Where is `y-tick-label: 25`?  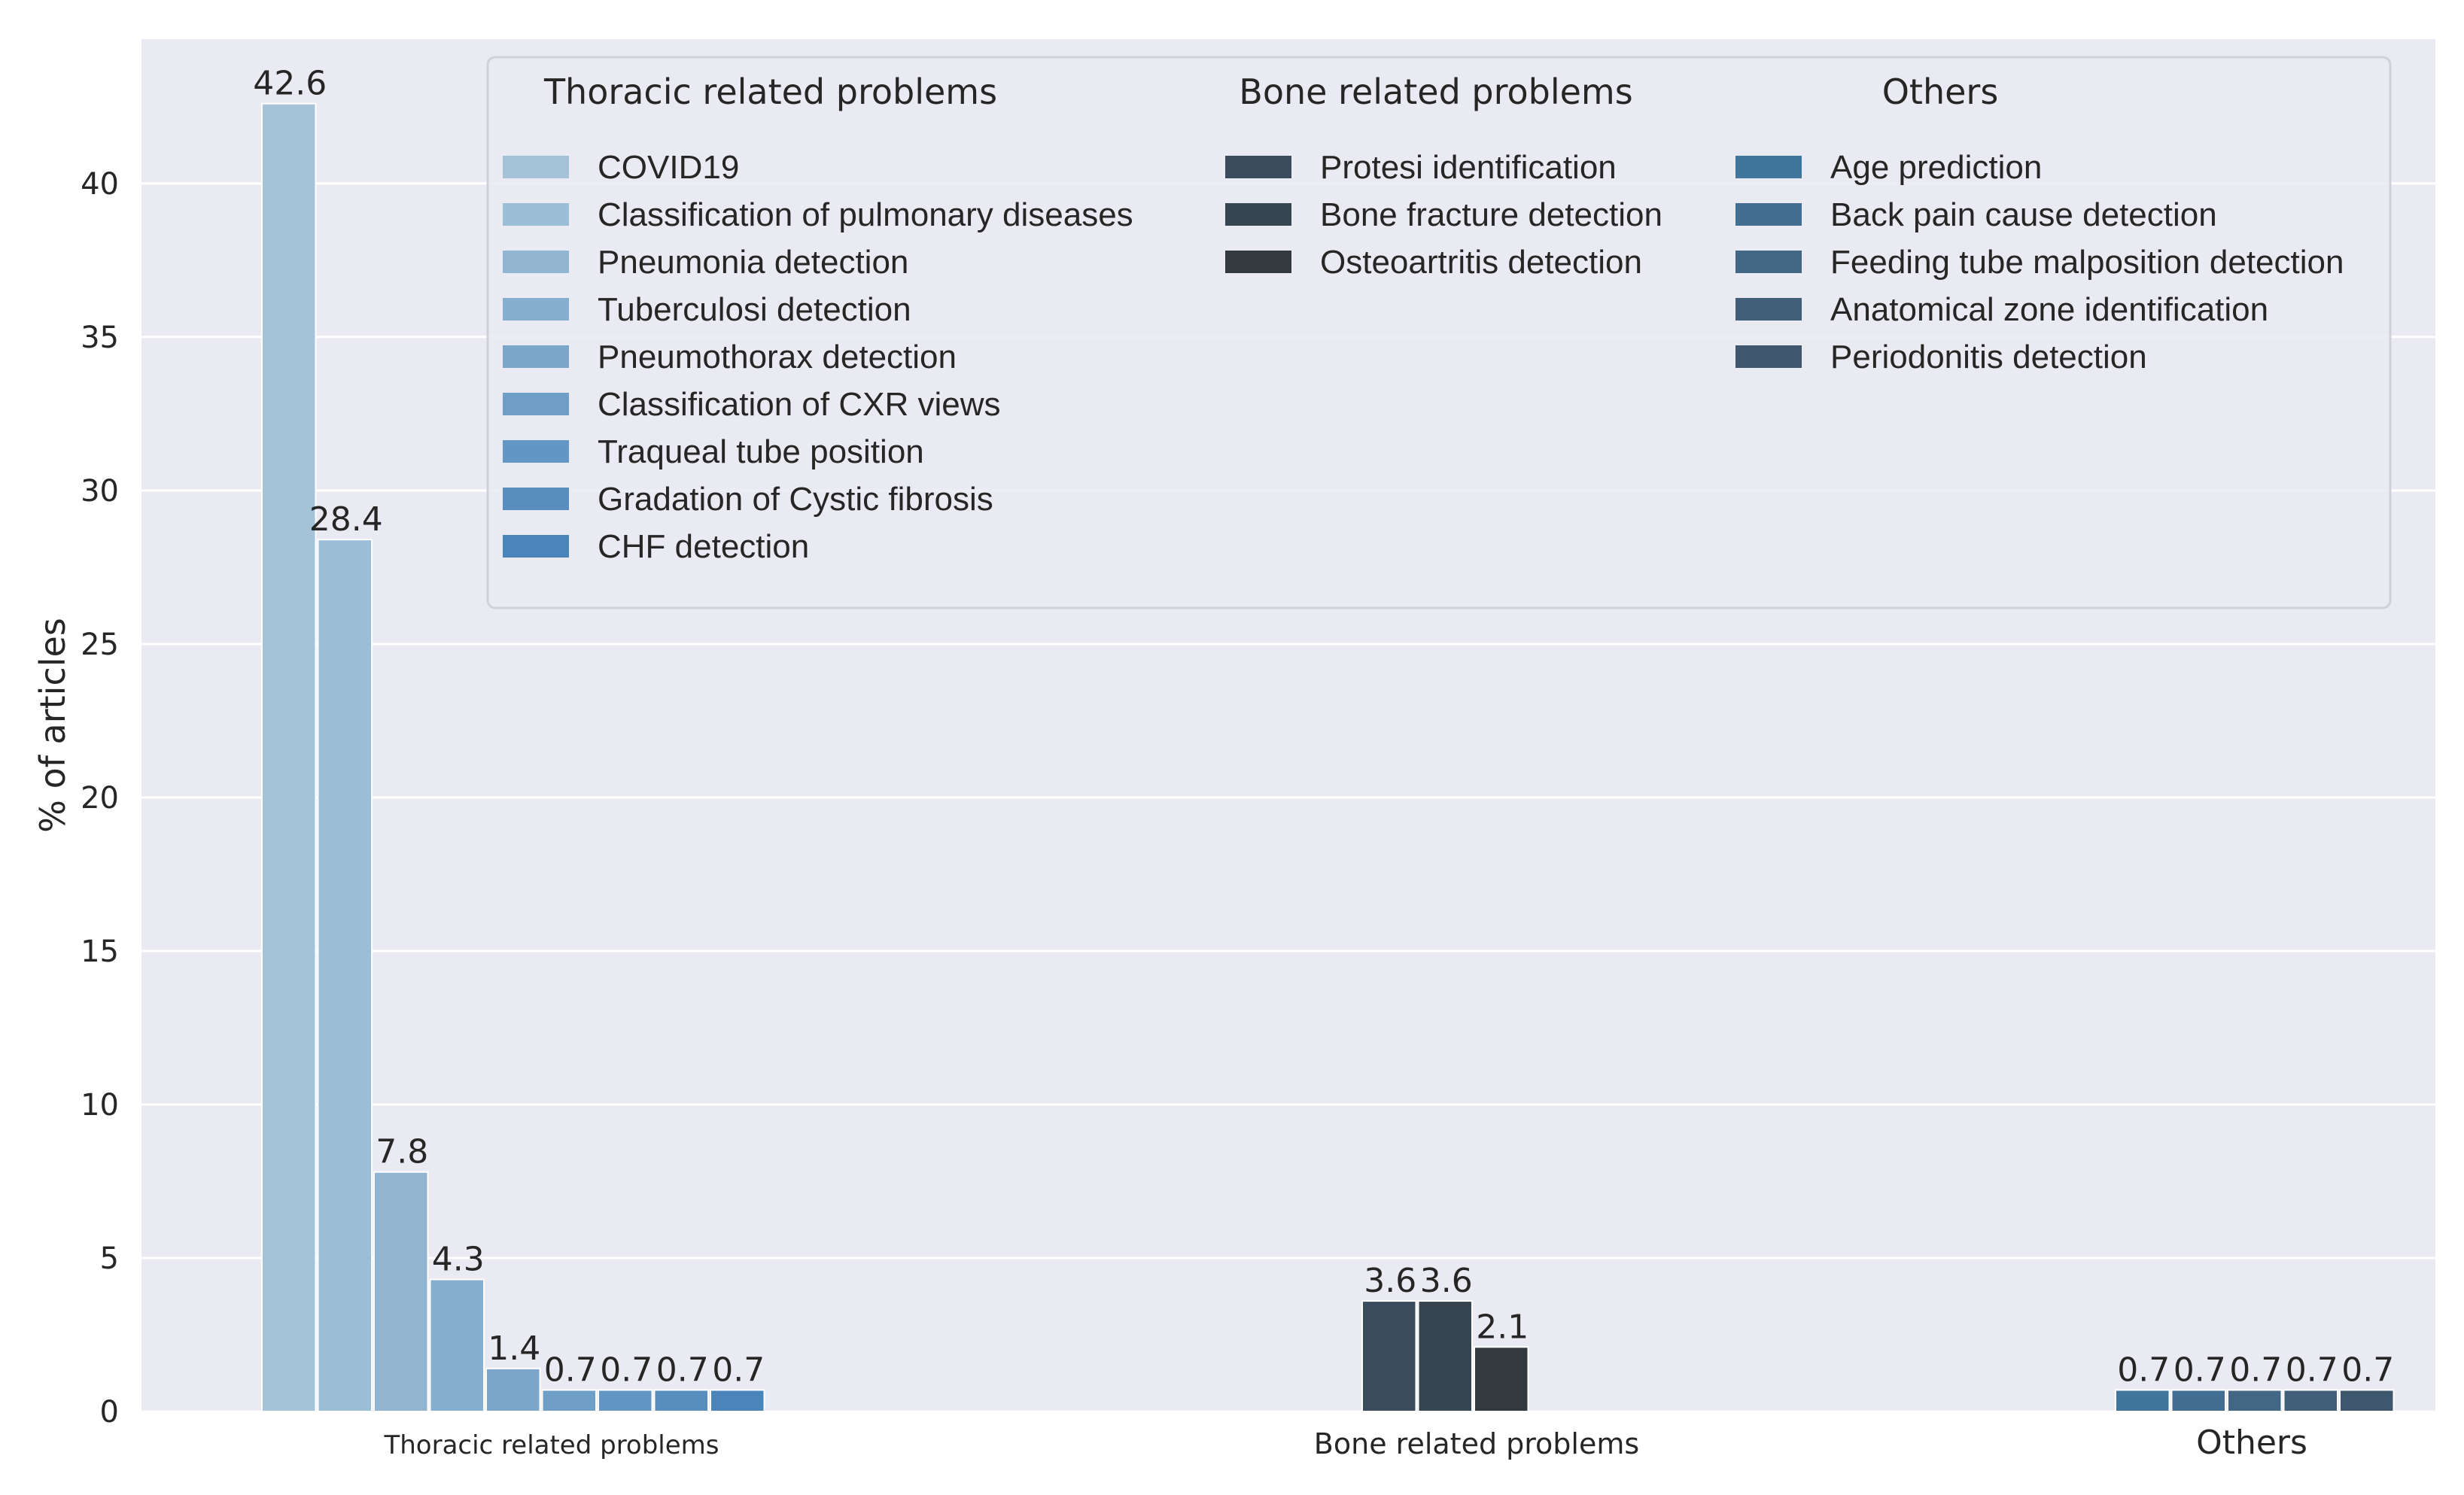
y-tick-label: 25 is located at coordinates (100, 644).